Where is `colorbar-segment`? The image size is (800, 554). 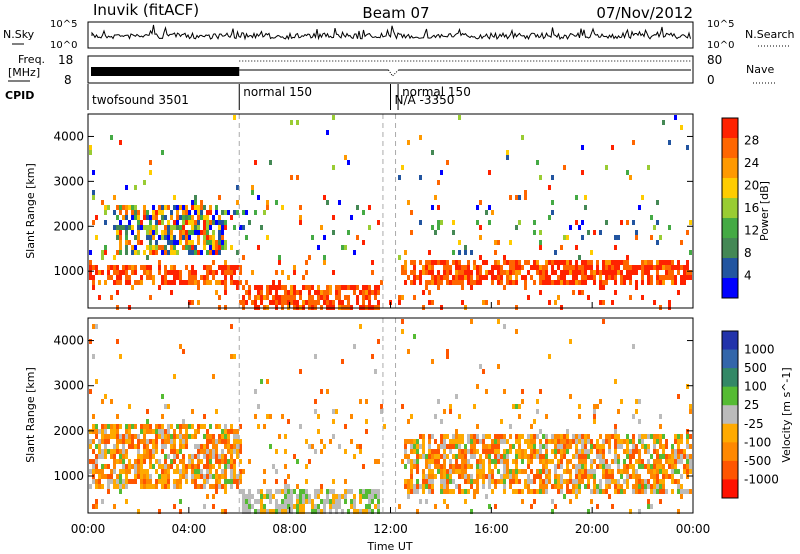
colorbar-segment is located at coordinates (730, 168).